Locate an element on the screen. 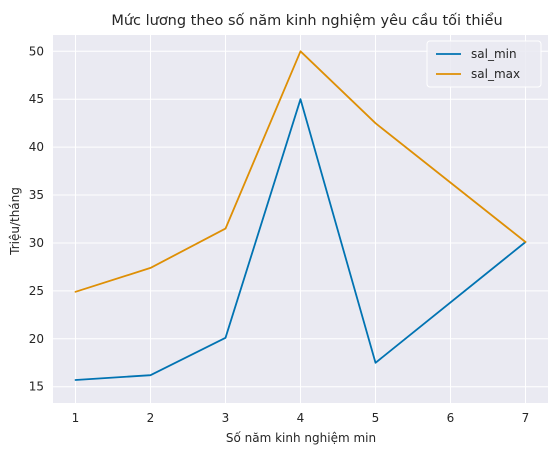 This screenshot has height=456, width=559. legend-label: sal_min is located at coordinates (494, 54).